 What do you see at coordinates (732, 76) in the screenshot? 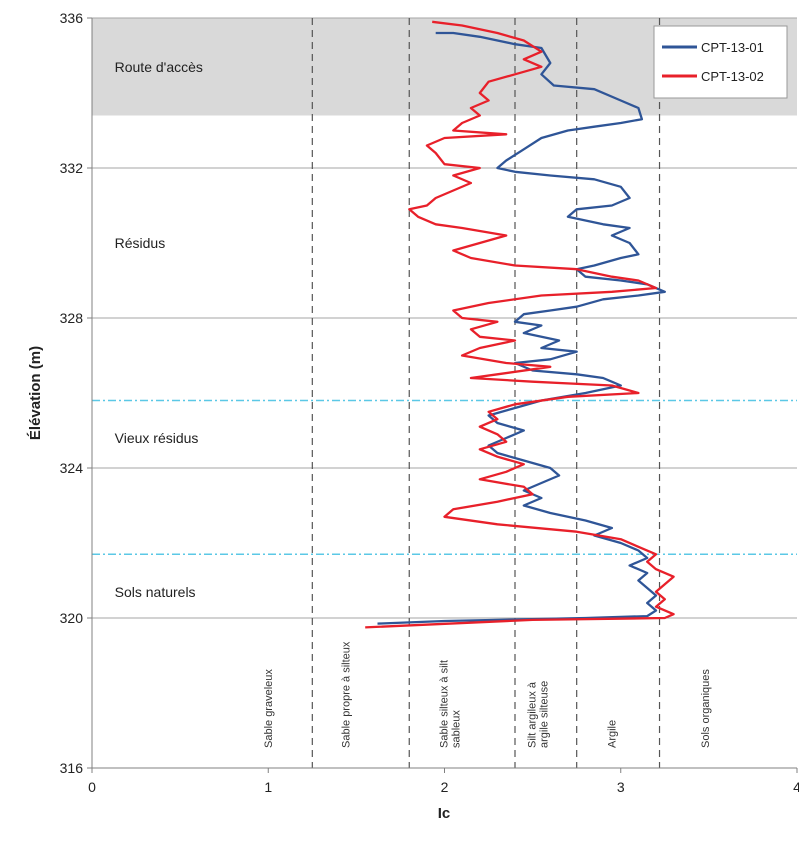
I see `legend-label-1: CPT-13-02` at bounding box center [732, 76].